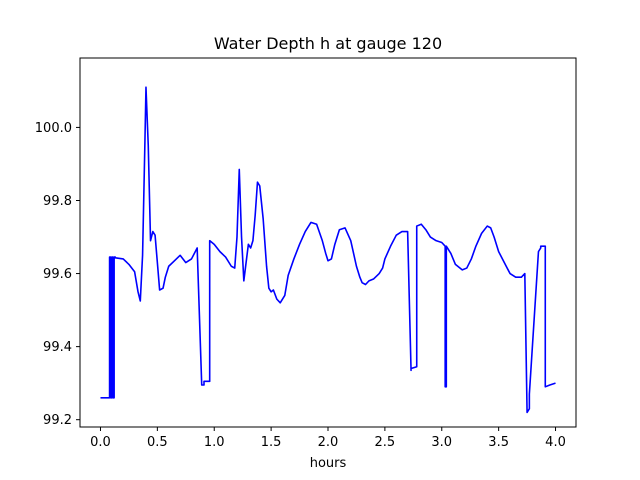 This screenshot has height=480, width=640. What do you see at coordinates (441, 442) in the screenshot?
I see `x-tick-label: 3.0` at bounding box center [441, 442].